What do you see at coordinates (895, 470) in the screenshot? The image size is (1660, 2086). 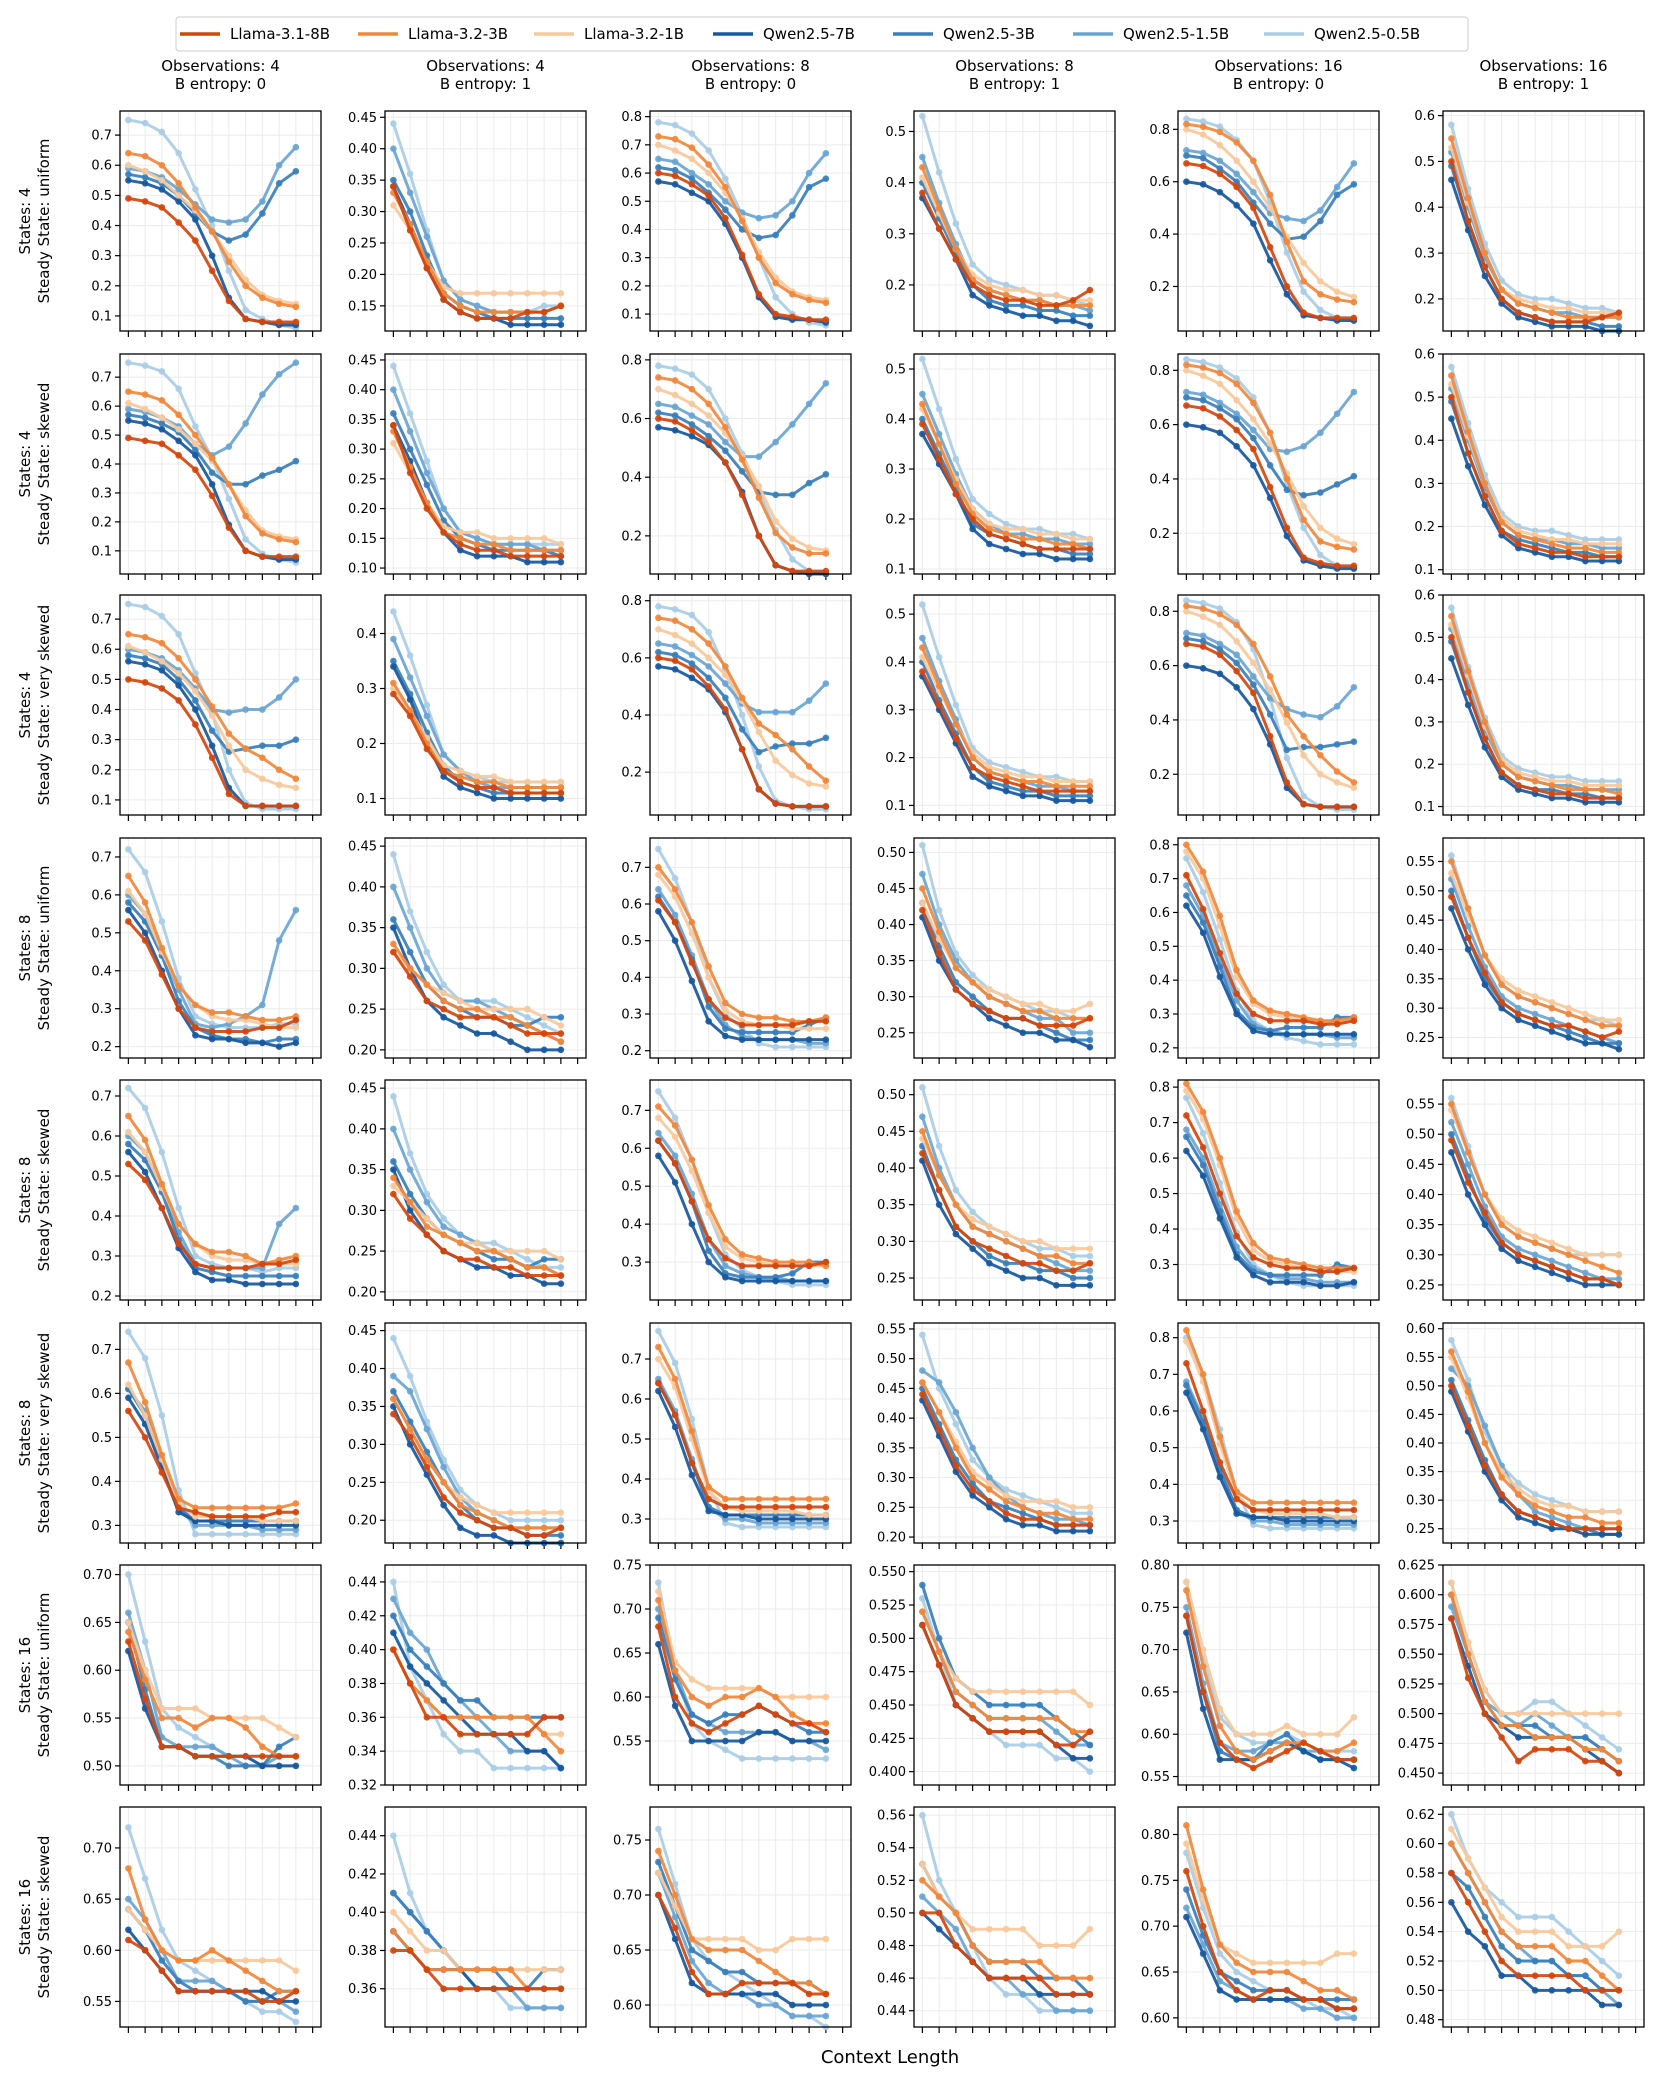 I see `y-tick-label: 0.3` at bounding box center [895, 470].